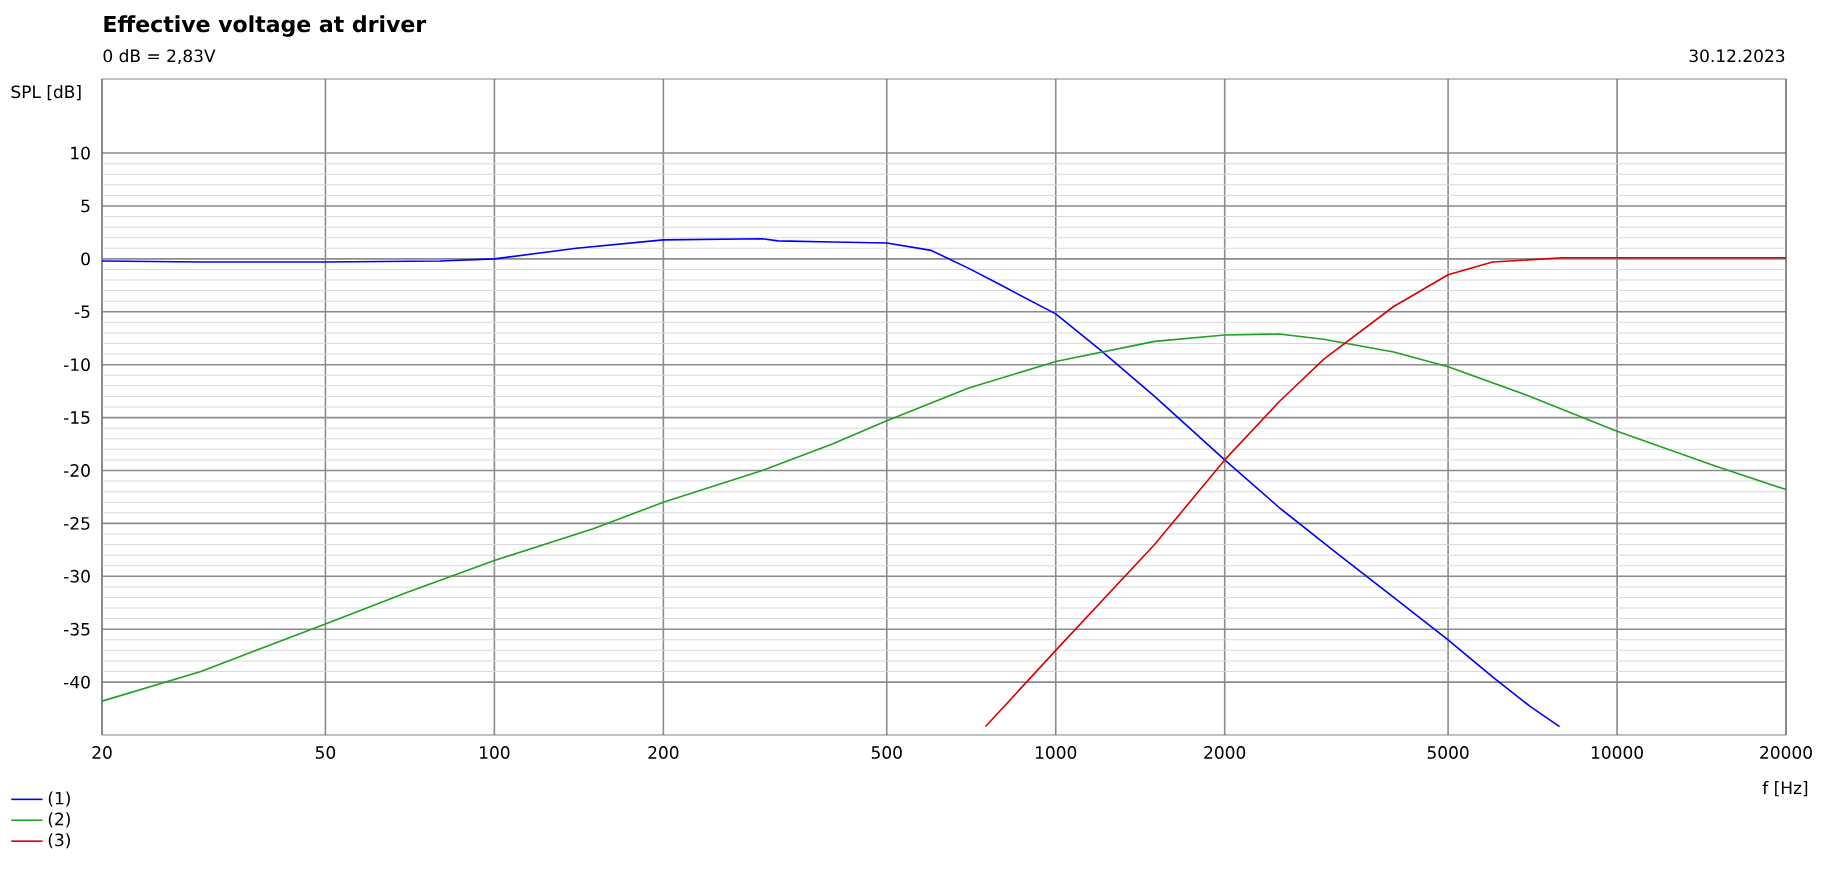 Image resolution: width=1823 pixels, height=869 pixels. I want to click on x-tick-label: 10000, so click(1617, 752).